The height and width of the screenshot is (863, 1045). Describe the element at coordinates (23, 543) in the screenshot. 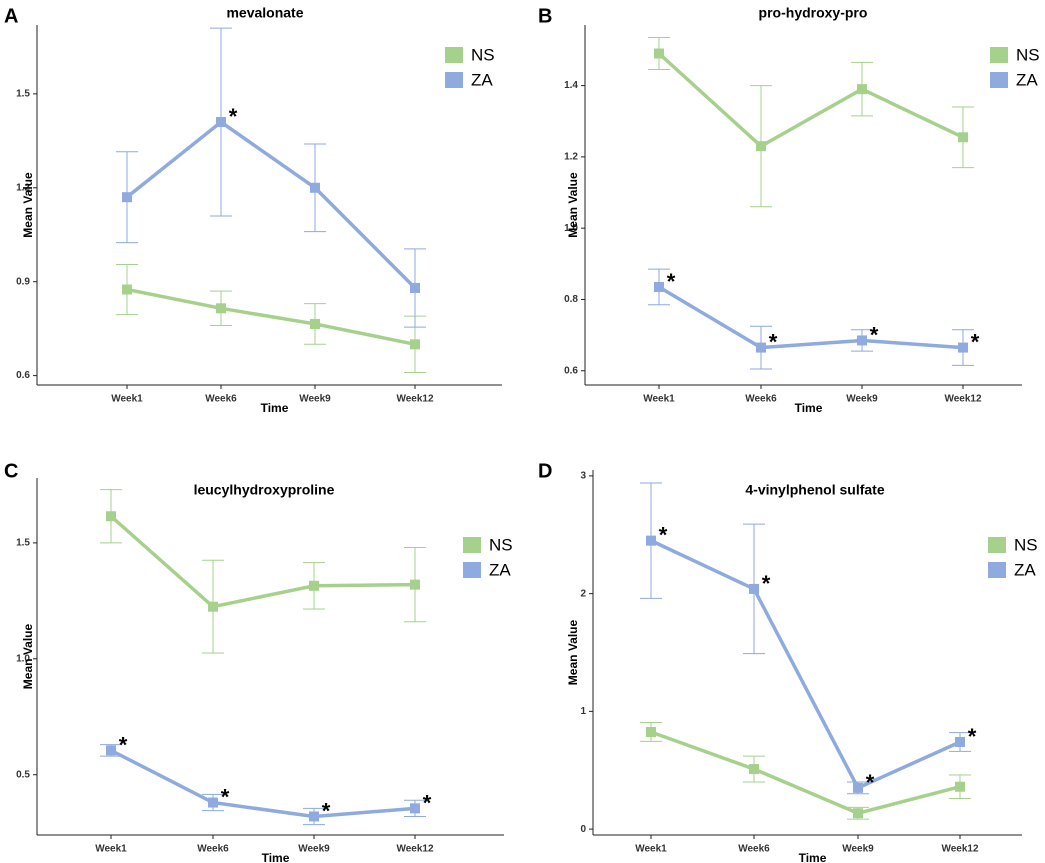

I see `y-tick-label: 1.5` at that location.